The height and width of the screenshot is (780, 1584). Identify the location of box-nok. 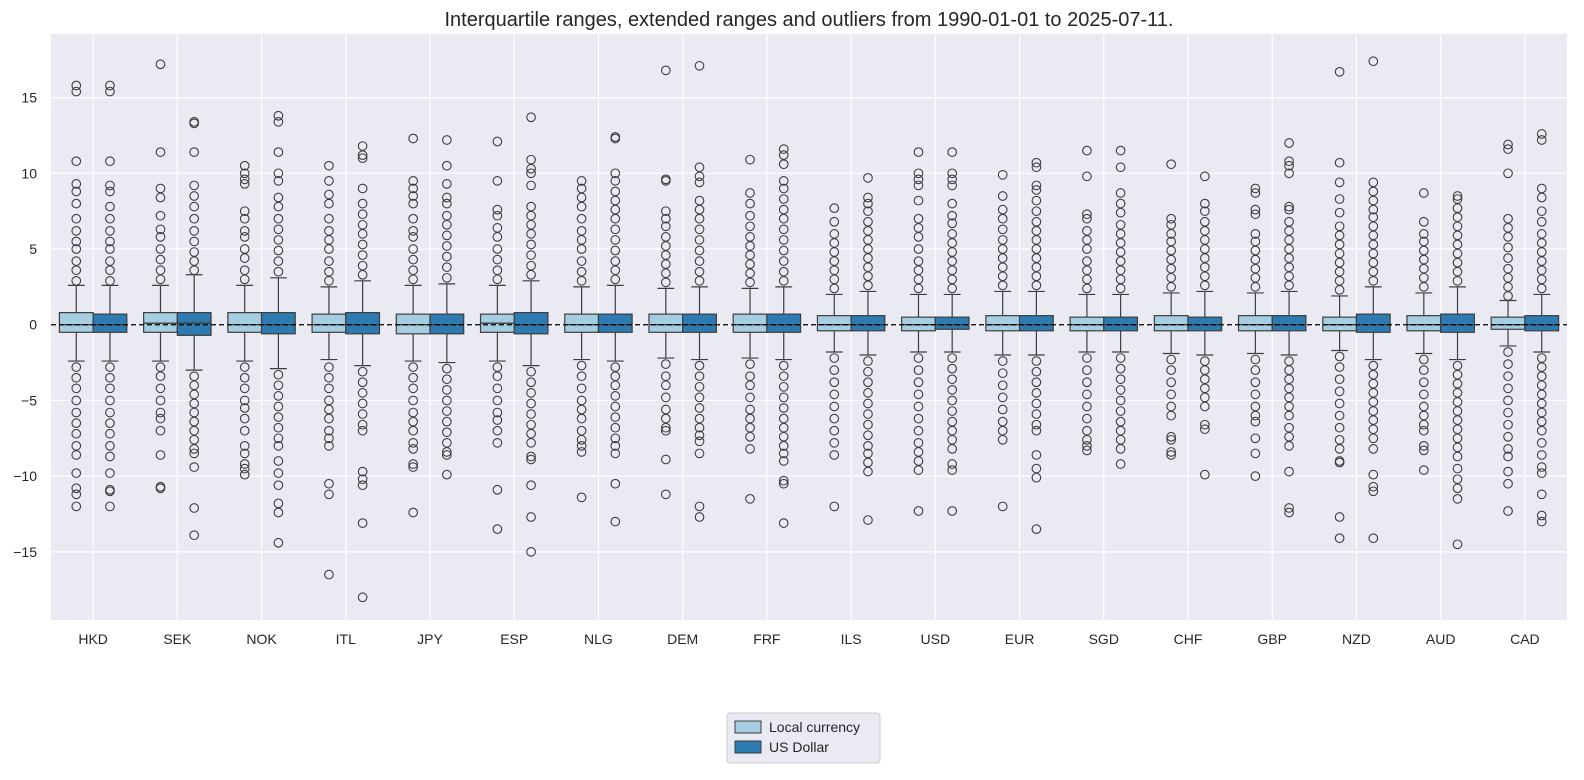
(278, 323).